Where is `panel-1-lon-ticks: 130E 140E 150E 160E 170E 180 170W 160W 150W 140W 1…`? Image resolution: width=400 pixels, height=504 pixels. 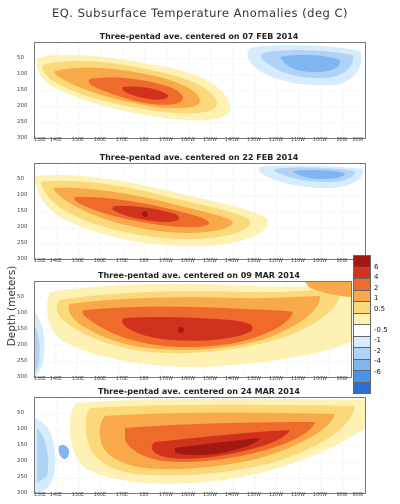
panel-1-lon-ticks: 130E 140E 150E 160E 170E 180 170W 160W 150W 140W 1… is located at coordinates (199, 142).